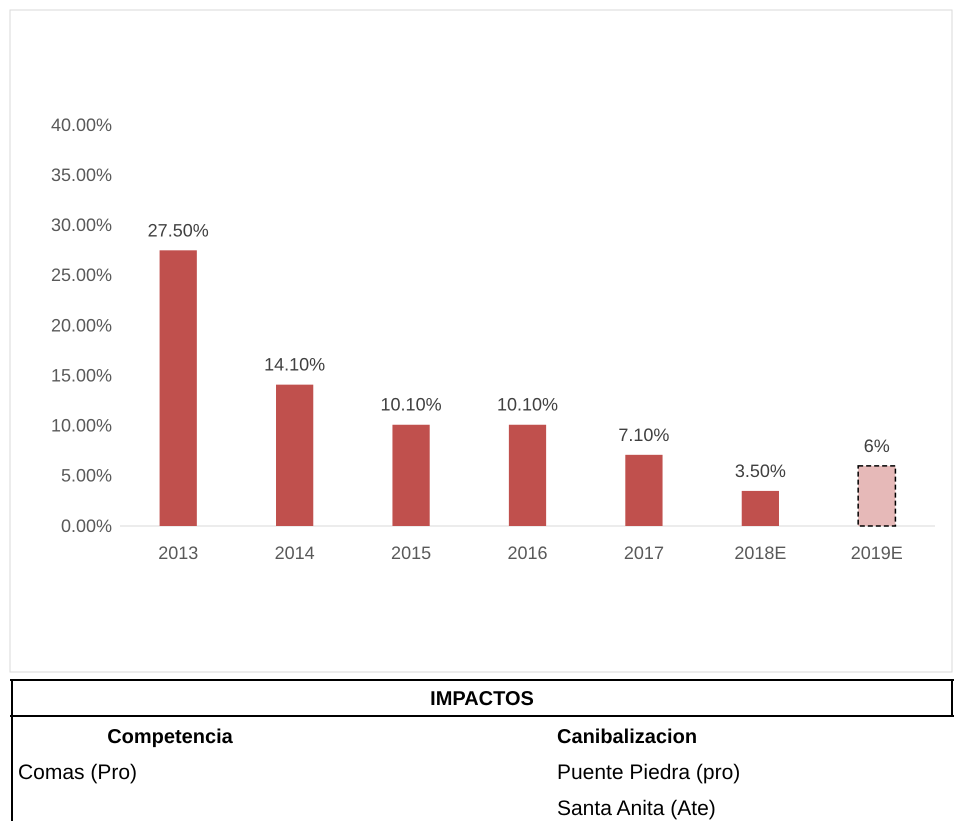 The width and height of the screenshot is (954, 821). I want to click on text: Competencia, so click(170, 737).